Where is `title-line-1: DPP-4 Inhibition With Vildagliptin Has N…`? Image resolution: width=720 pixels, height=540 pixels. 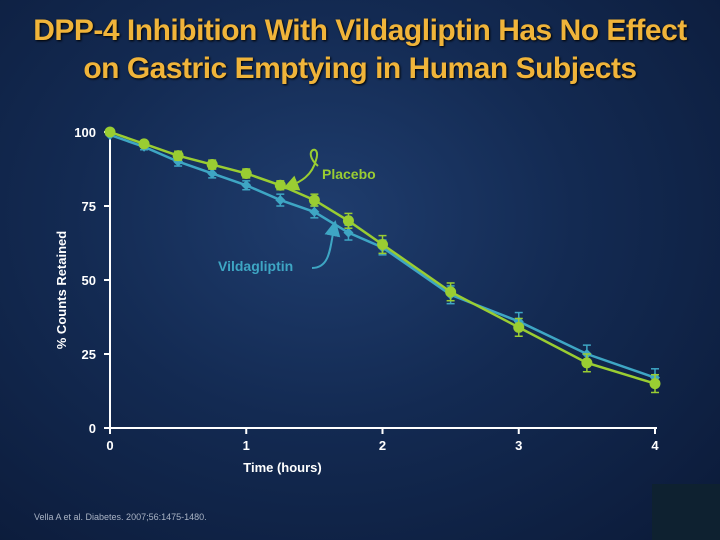 title-line-1: DPP-4 Inhibition With Vildagliptin Has N… is located at coordinates (360, 30).